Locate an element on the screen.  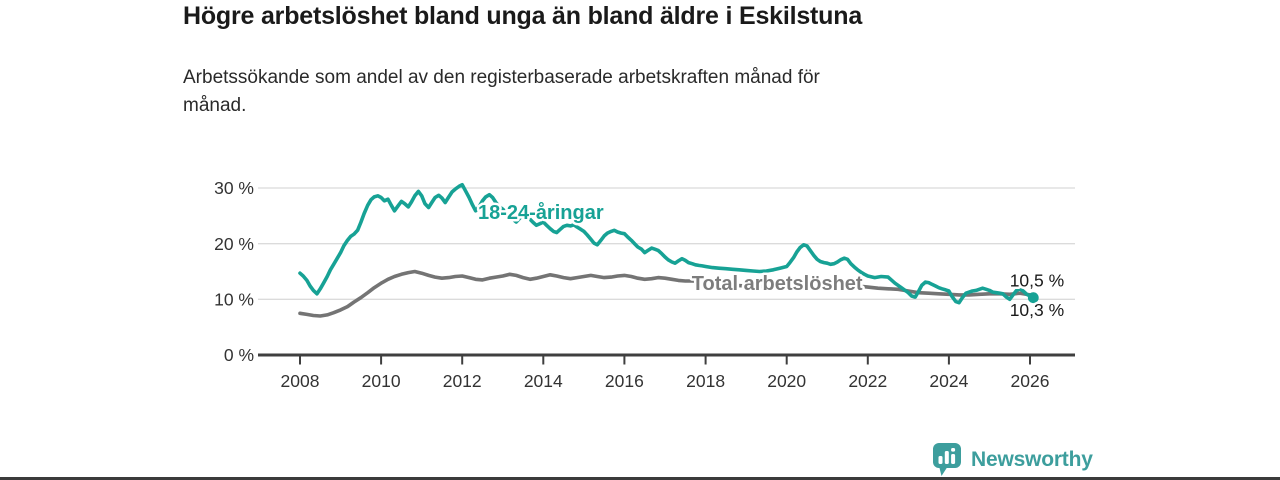
x-tick-label: 2008 is located at coordinates (300, 381).